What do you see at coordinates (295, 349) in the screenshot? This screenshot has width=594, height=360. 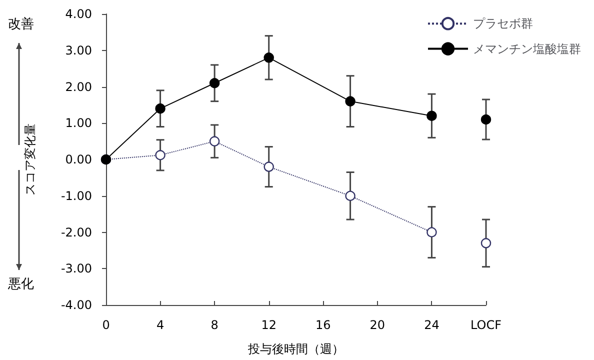 I see `x-axis-title: 投与後時間（週）` at bounding box center [295, 349].